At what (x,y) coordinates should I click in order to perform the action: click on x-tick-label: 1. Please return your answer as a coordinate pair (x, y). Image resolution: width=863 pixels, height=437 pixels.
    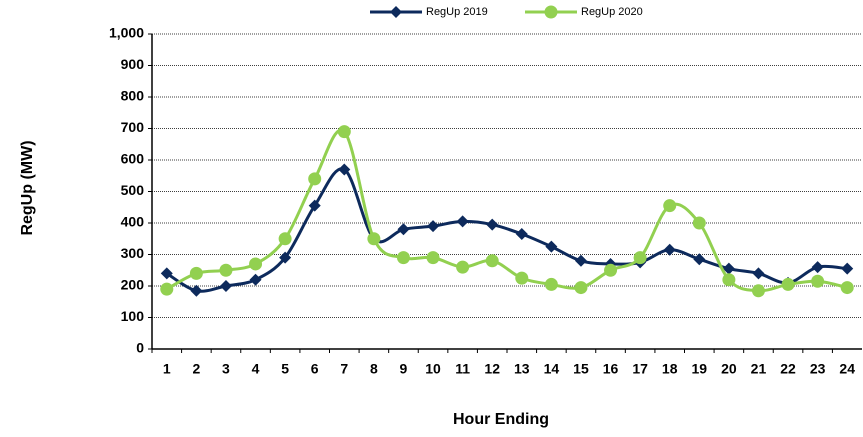
    Looking at the image, I should click on (167, 369).